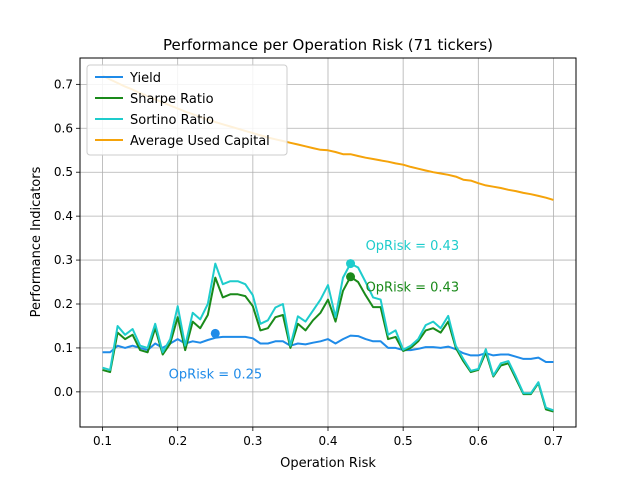 This screenshot has width=640, height=480. What do you see at coordinates (478, 441) in the screenshot?
I see `x-tick-label: 0.6` at bounding box center [478, 441].